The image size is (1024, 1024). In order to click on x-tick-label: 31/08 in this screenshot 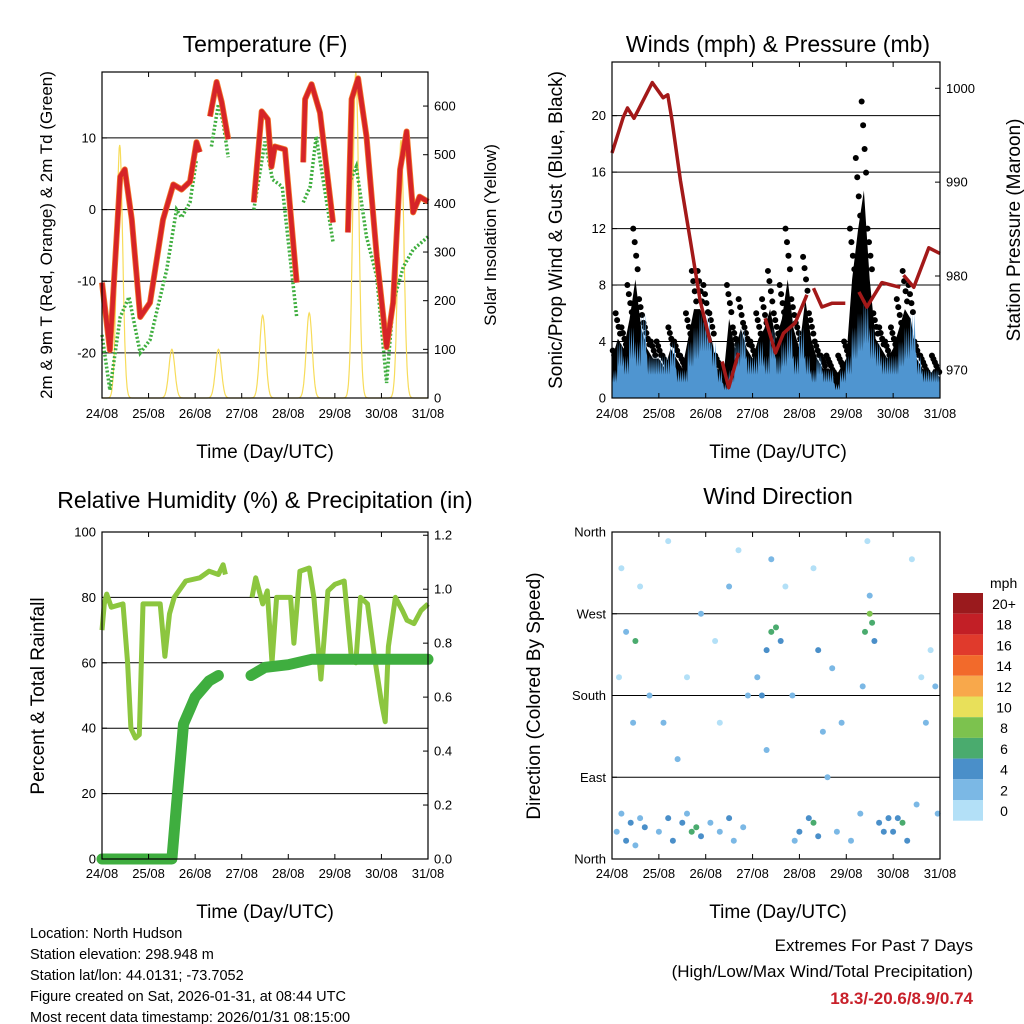, I will do `click(940, 413)`.